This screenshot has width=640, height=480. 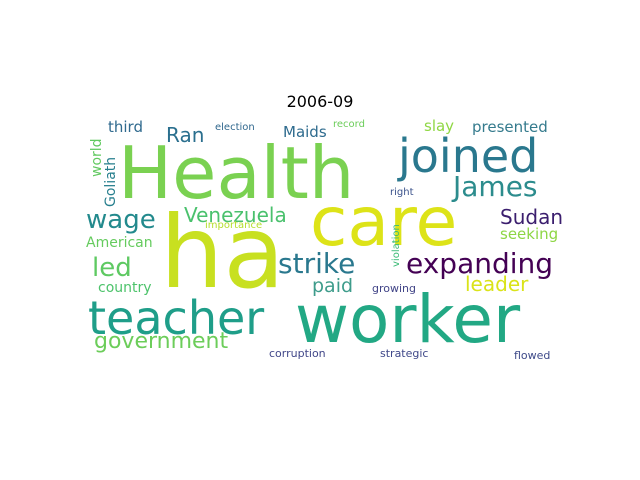 I want to click on word-health: Health, so click(x=236, y=173).